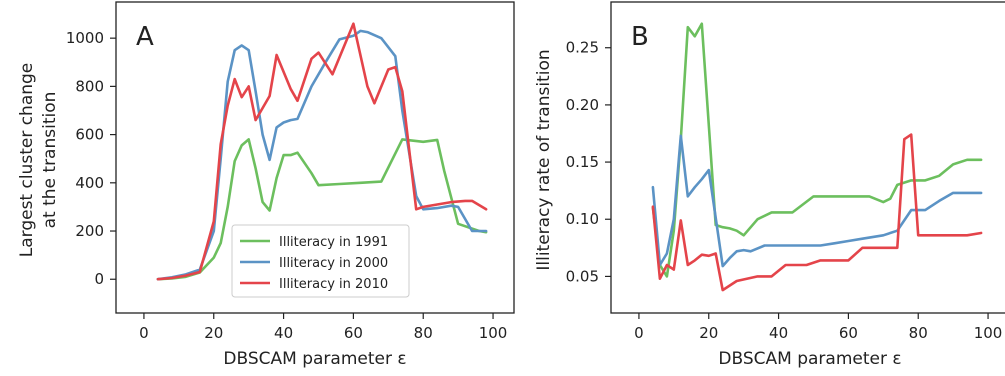 This screenshot has width=1005, height=376. What do you see at coordinates (353, 333) in the screenshot?
I see `panel-a-x-tick-label-60: 60` at bounding box center [353, 333].